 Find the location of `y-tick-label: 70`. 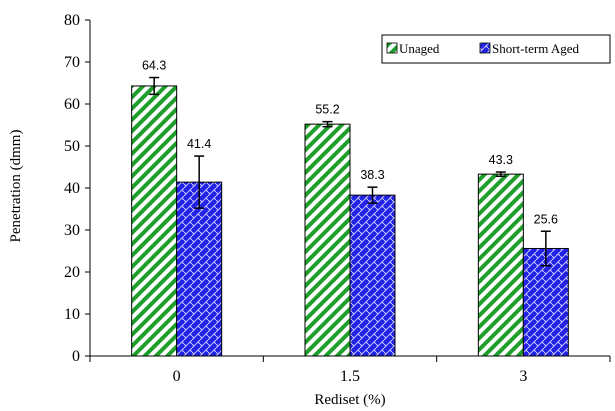

y-tick-label: 70 is located at coordinates (72, 62).